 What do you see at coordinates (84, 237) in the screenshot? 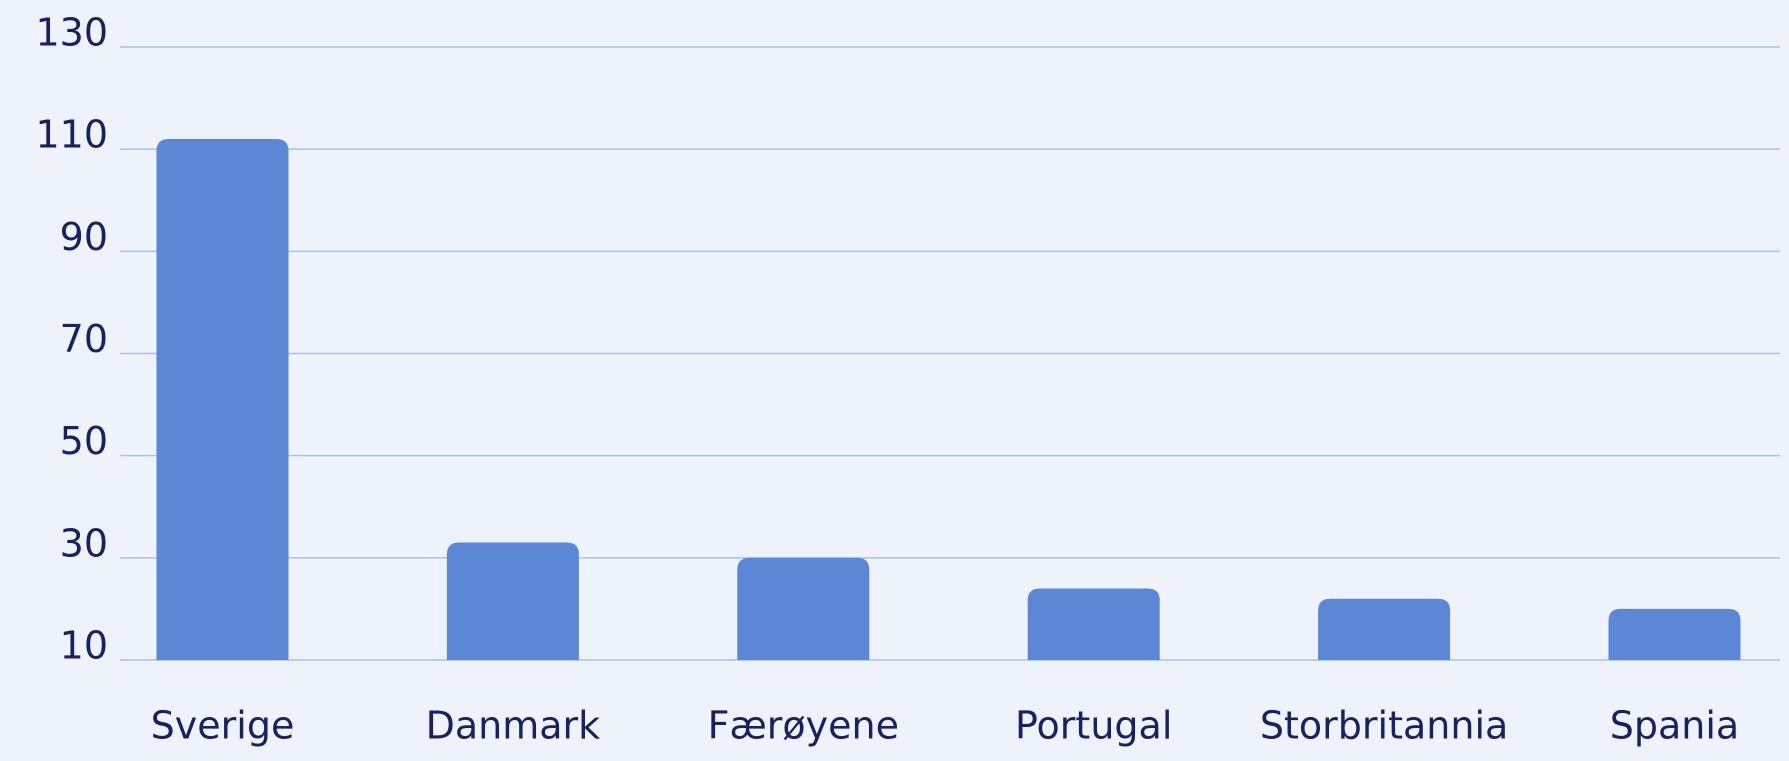
I see `y-tick-label: 90` at bounding box center [84, 237].